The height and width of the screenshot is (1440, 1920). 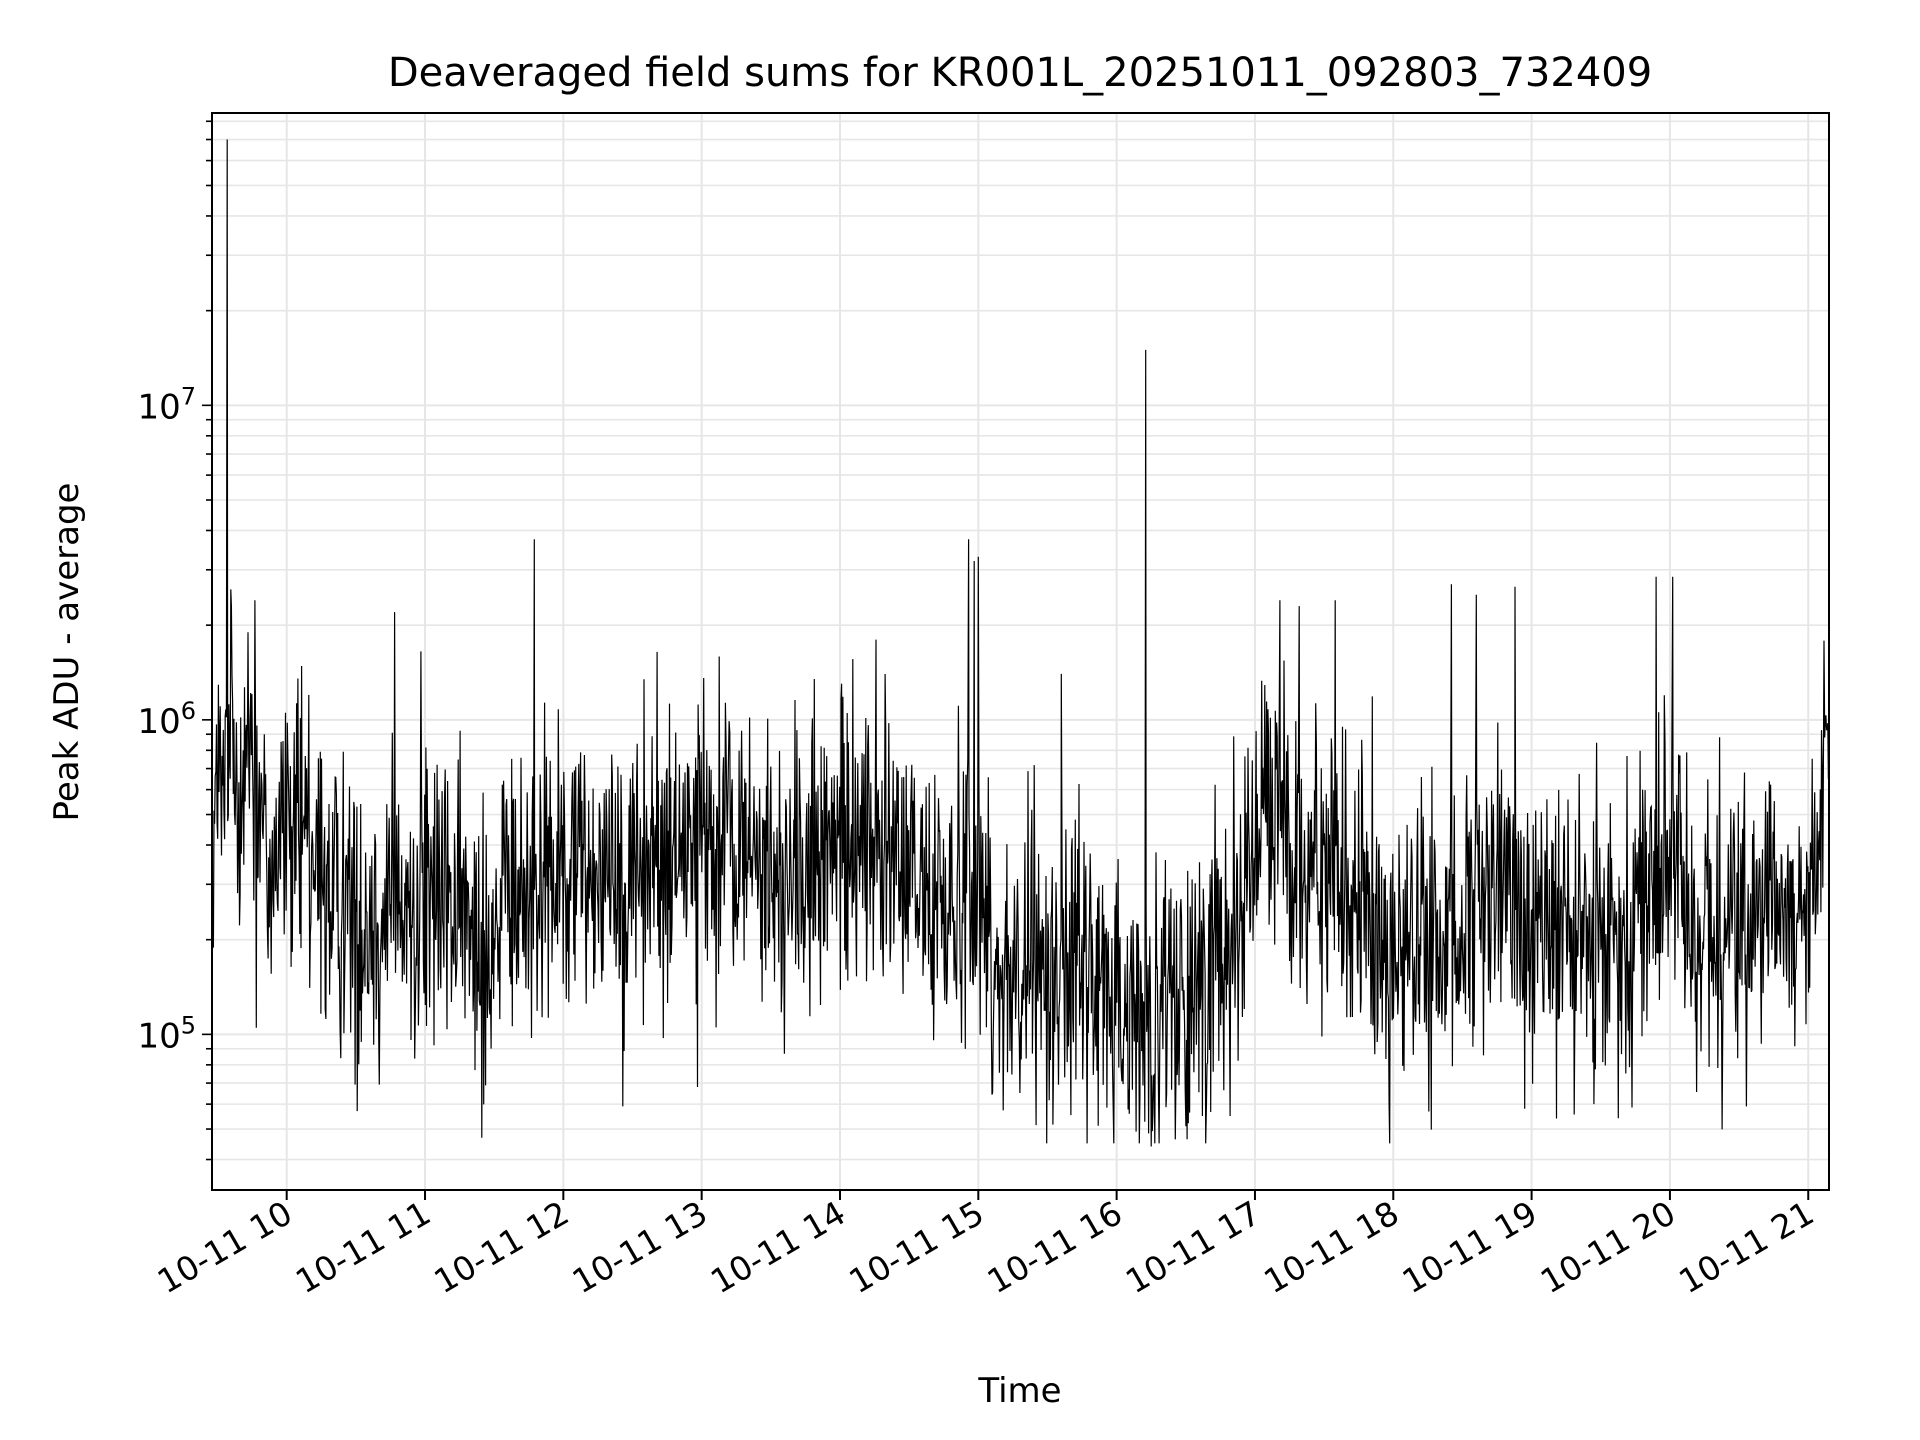 What do you see at coordinates (225, 1247) in the screenshot?
I see `x-tick-label: 10-11 10` at bounding box center [225, 1247].